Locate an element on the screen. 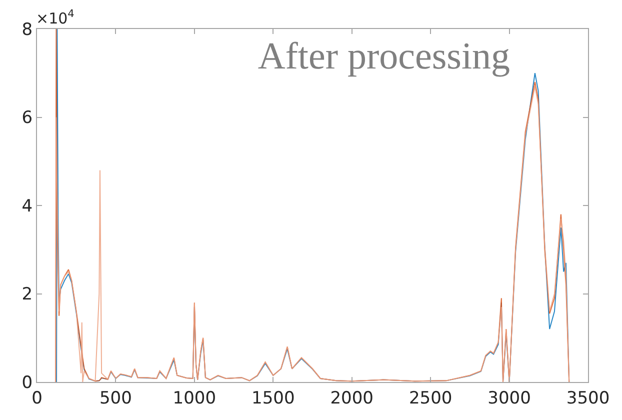 Image resolution: width=622 pixels, height=420 pixels. x-tick-label: 3500 is located at coordinates (588, 398).